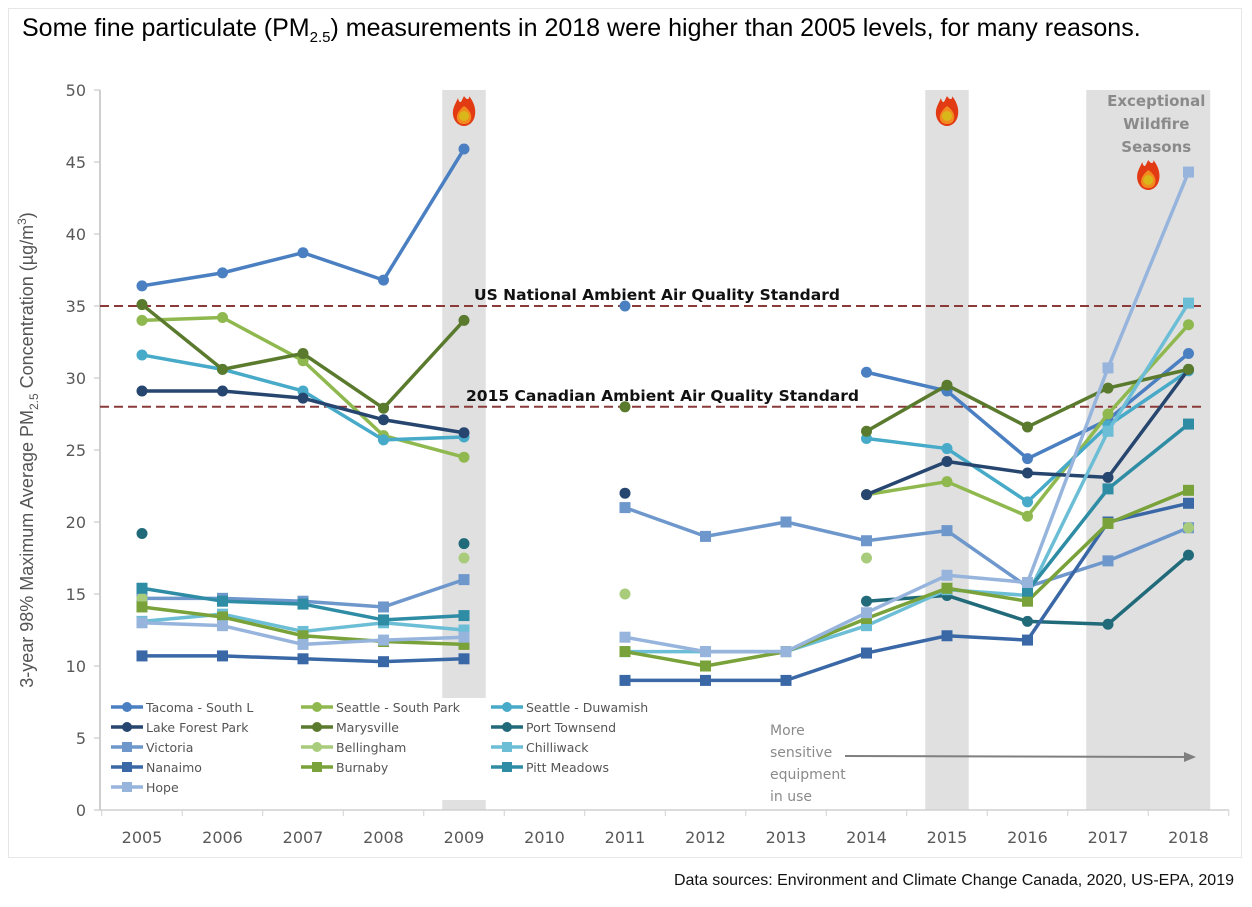 Image resolution: width=1252 pixels, height=907 pixels. Describe the element at coordinates (200, 707) in the screenshot. I see `legend-label: Tacoma - South L` at that location.